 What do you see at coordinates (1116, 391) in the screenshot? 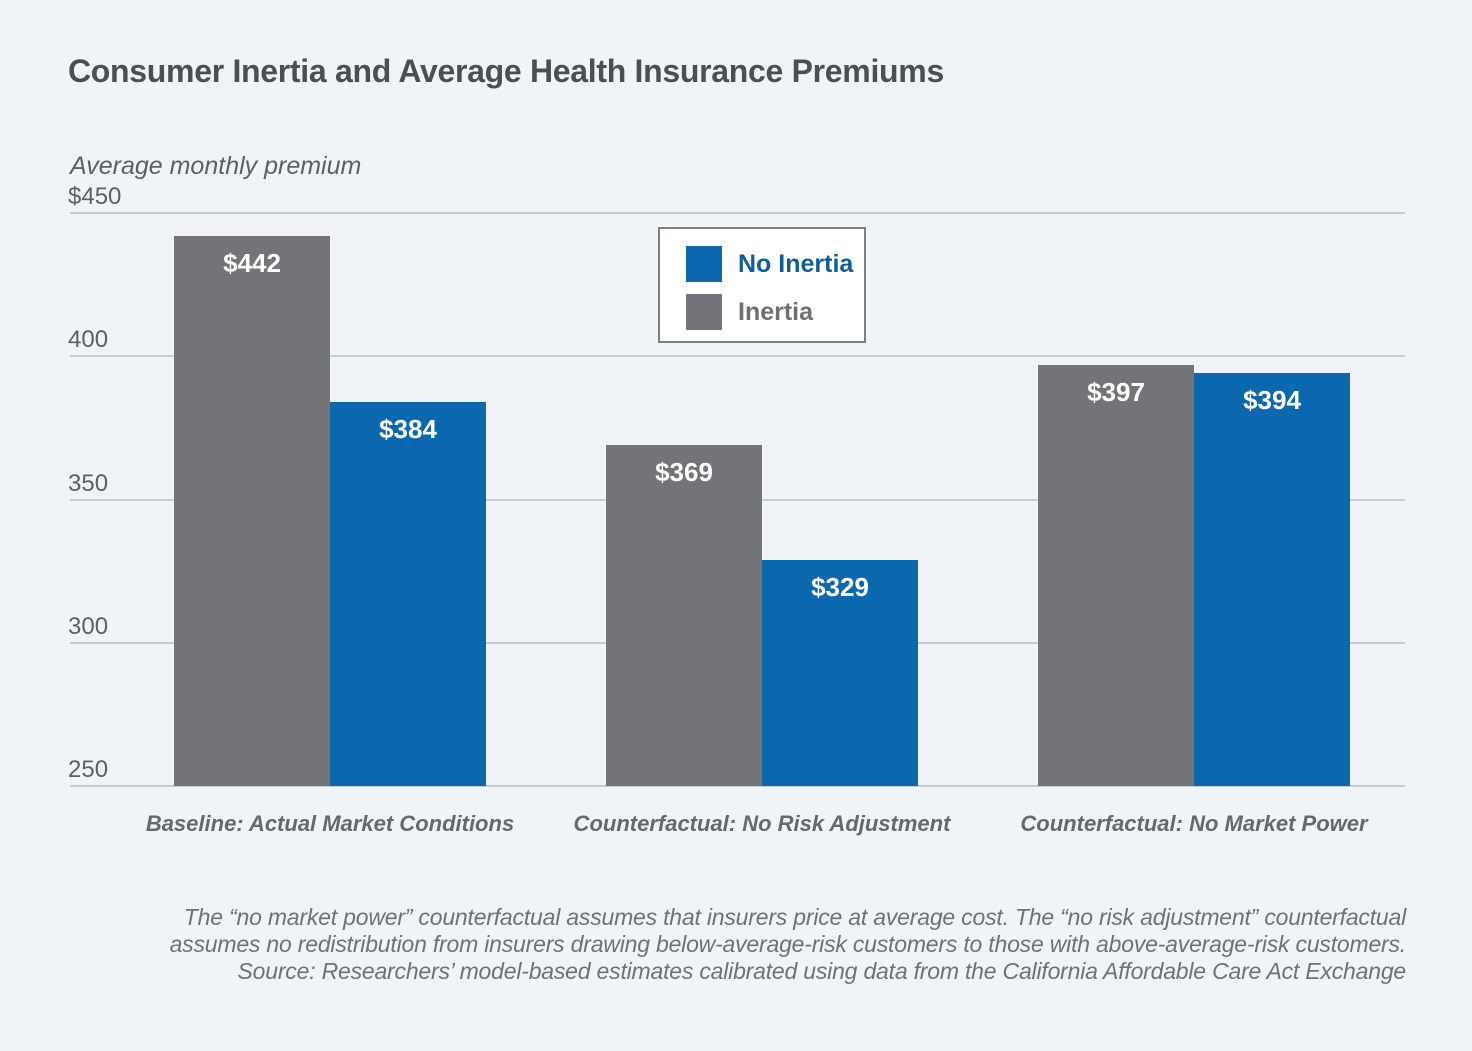
I see `bar-value-label: $397` at bounding box center [1116, 391].